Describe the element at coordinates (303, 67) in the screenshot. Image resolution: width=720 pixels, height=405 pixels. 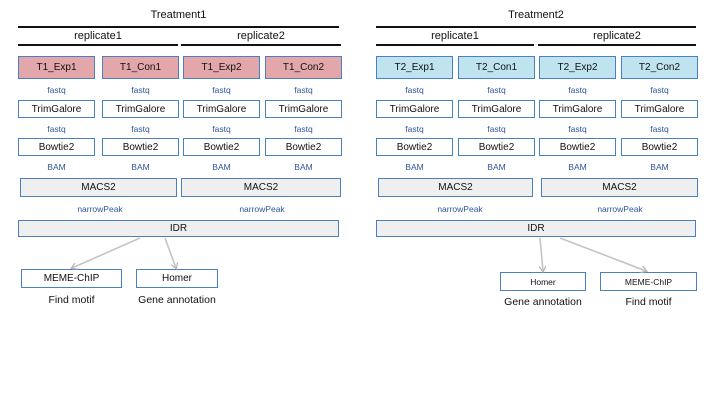
I see `sample-box: T1_Con2` at that location.